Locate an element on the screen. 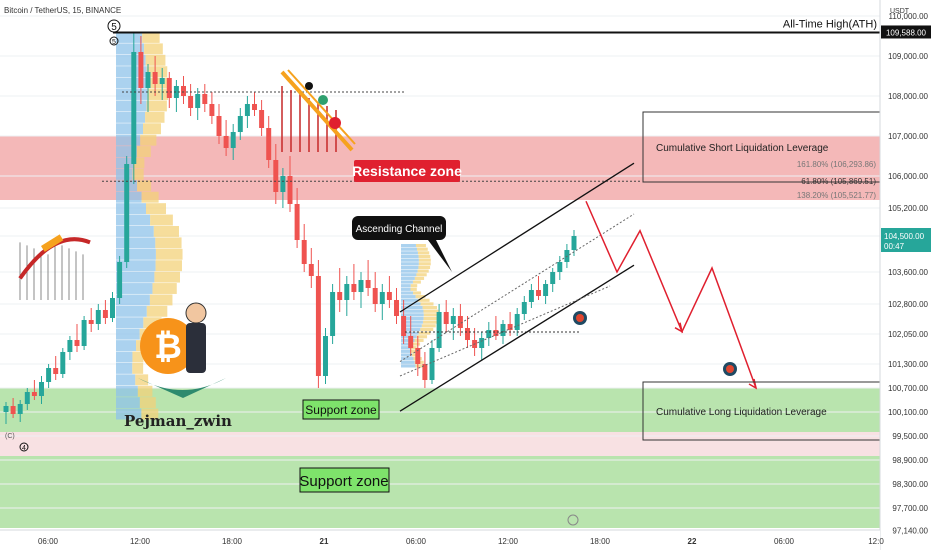  price-tick-label: 101,300.00 is located at coordinates (908, 364).